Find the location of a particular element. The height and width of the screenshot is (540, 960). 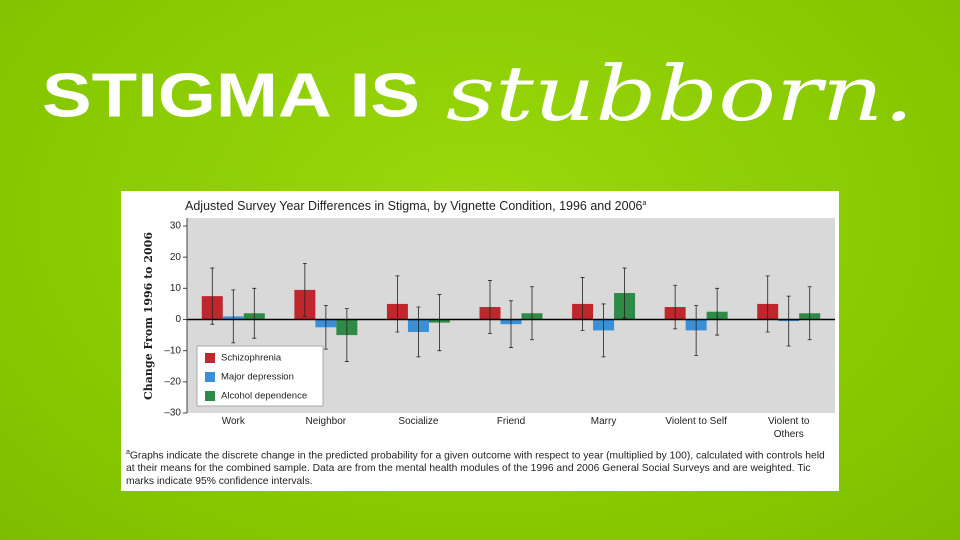

legend-box is located at coordinates (260, 376).